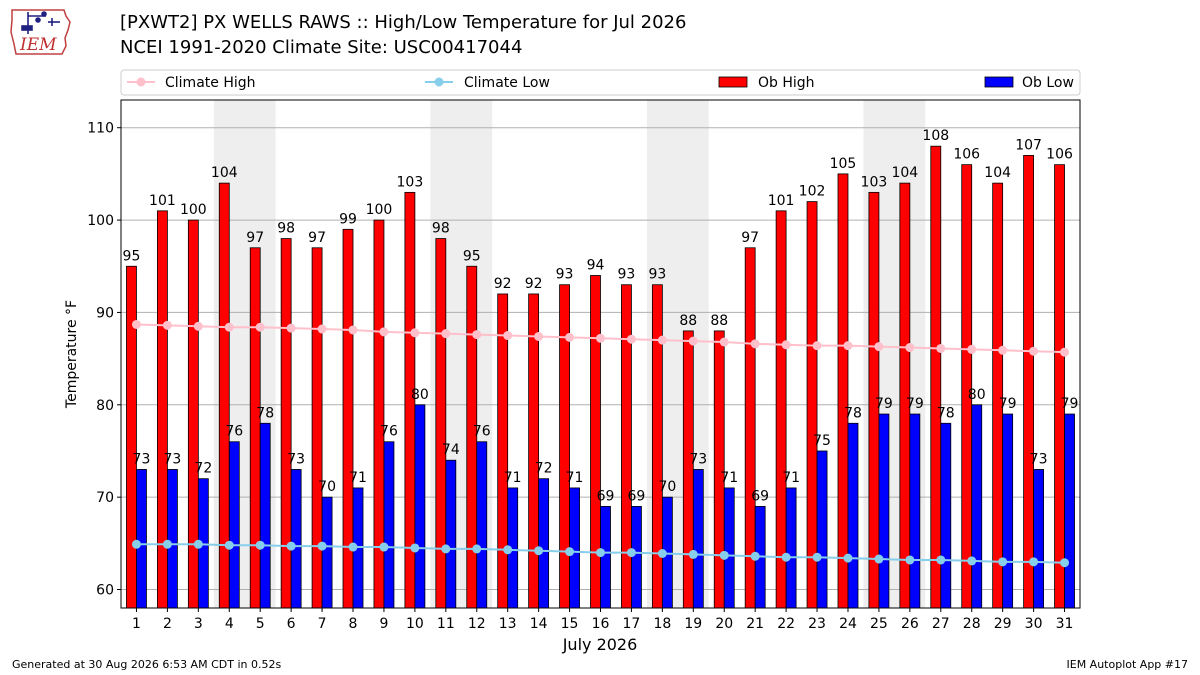 The image size is (1200, 675). Describe the element at coordinates (1127, 664) in the screenshot. I see `footer-app: IEM Autoplot App #17` at that location.